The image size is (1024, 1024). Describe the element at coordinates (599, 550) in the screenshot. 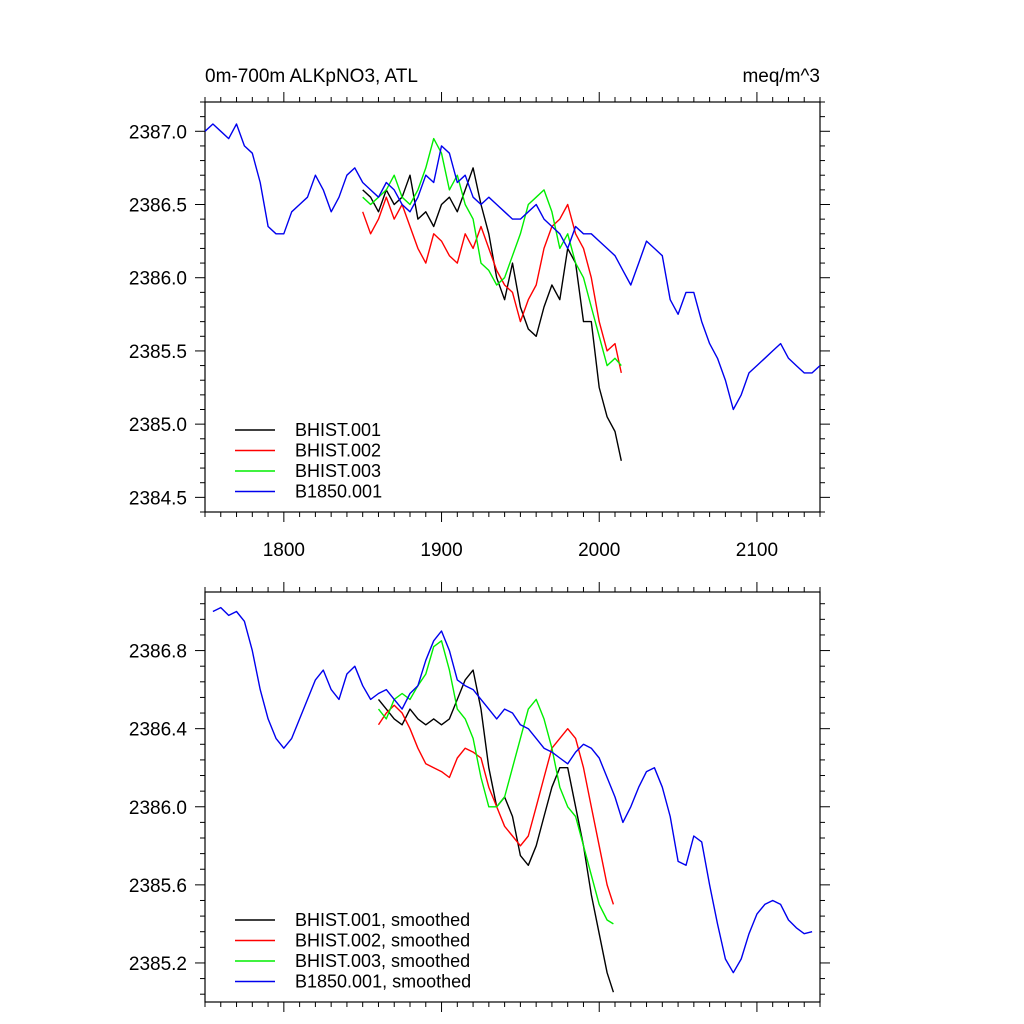

I see `x-tick-label: 2000` at that location.